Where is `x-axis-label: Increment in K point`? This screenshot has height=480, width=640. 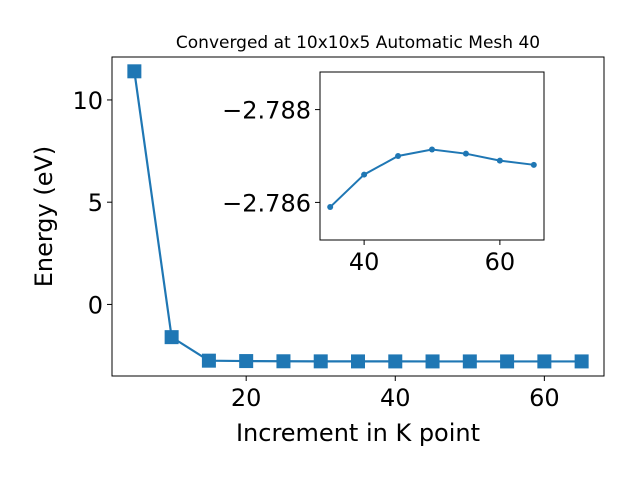
x-axis-label: Increment in K point is located at coordinates (358, 433).